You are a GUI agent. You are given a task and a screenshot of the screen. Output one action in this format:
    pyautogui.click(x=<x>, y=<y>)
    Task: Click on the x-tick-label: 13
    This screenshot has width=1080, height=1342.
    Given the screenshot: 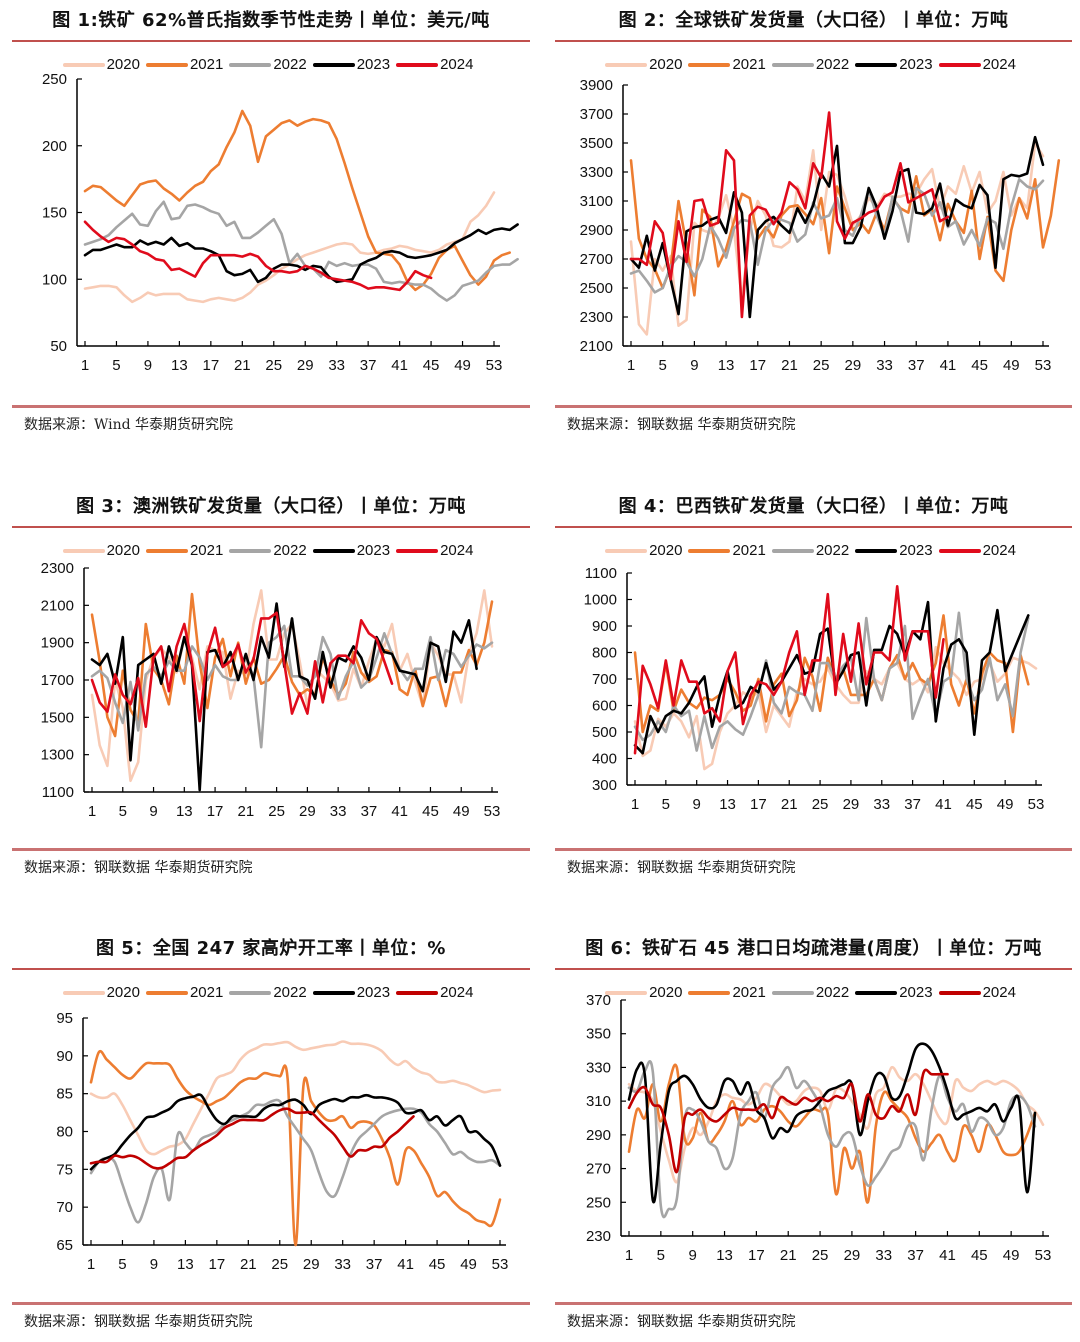 What is the action you would take?
    pyautogui.click(x=184, y=811)
    